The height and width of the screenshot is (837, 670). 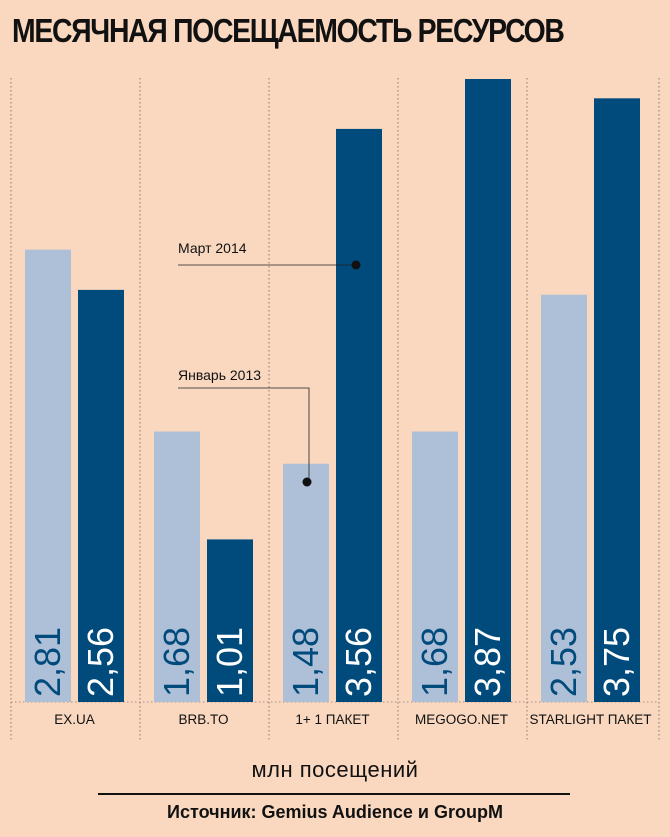 What do you see at coordinates (307, 482) in the screenshot?
I see `callout-dot-jan2013` at bounding box center [307, 482].